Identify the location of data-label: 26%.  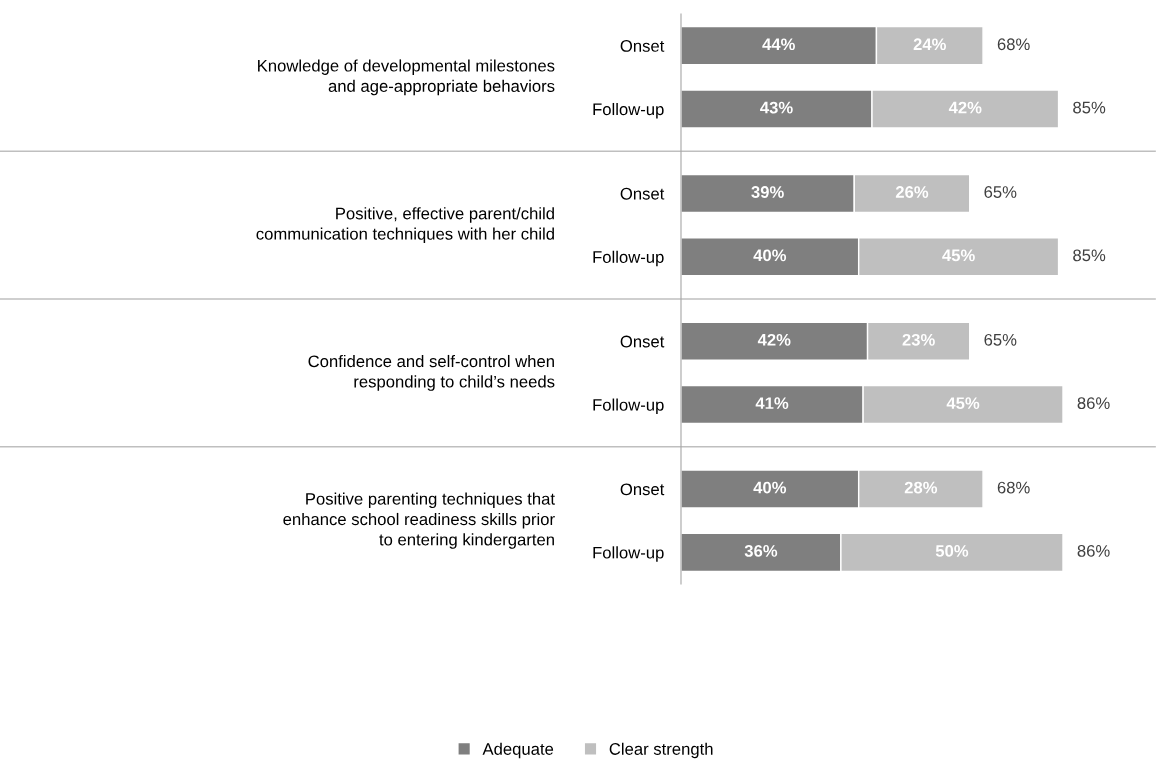
(912, 192).